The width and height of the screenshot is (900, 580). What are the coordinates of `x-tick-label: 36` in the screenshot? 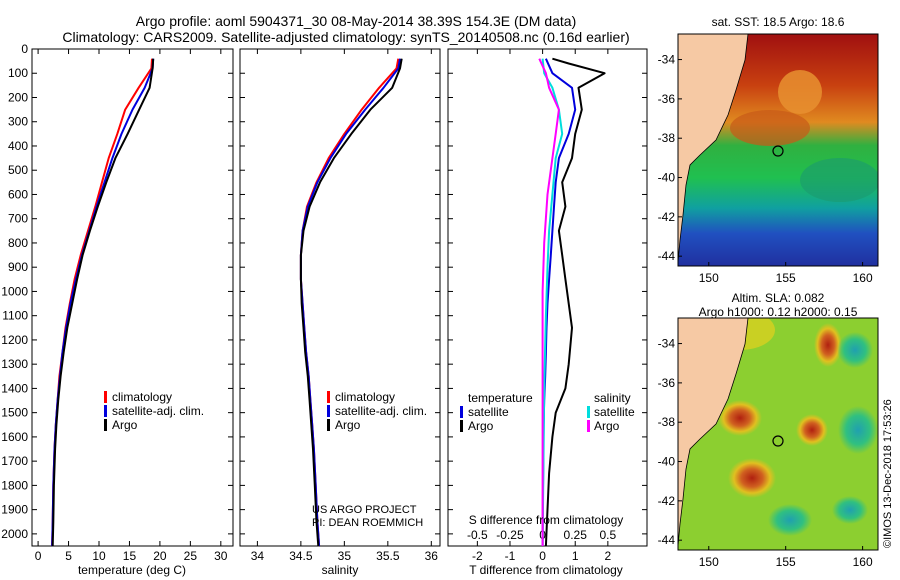 It's located at (432, 556).